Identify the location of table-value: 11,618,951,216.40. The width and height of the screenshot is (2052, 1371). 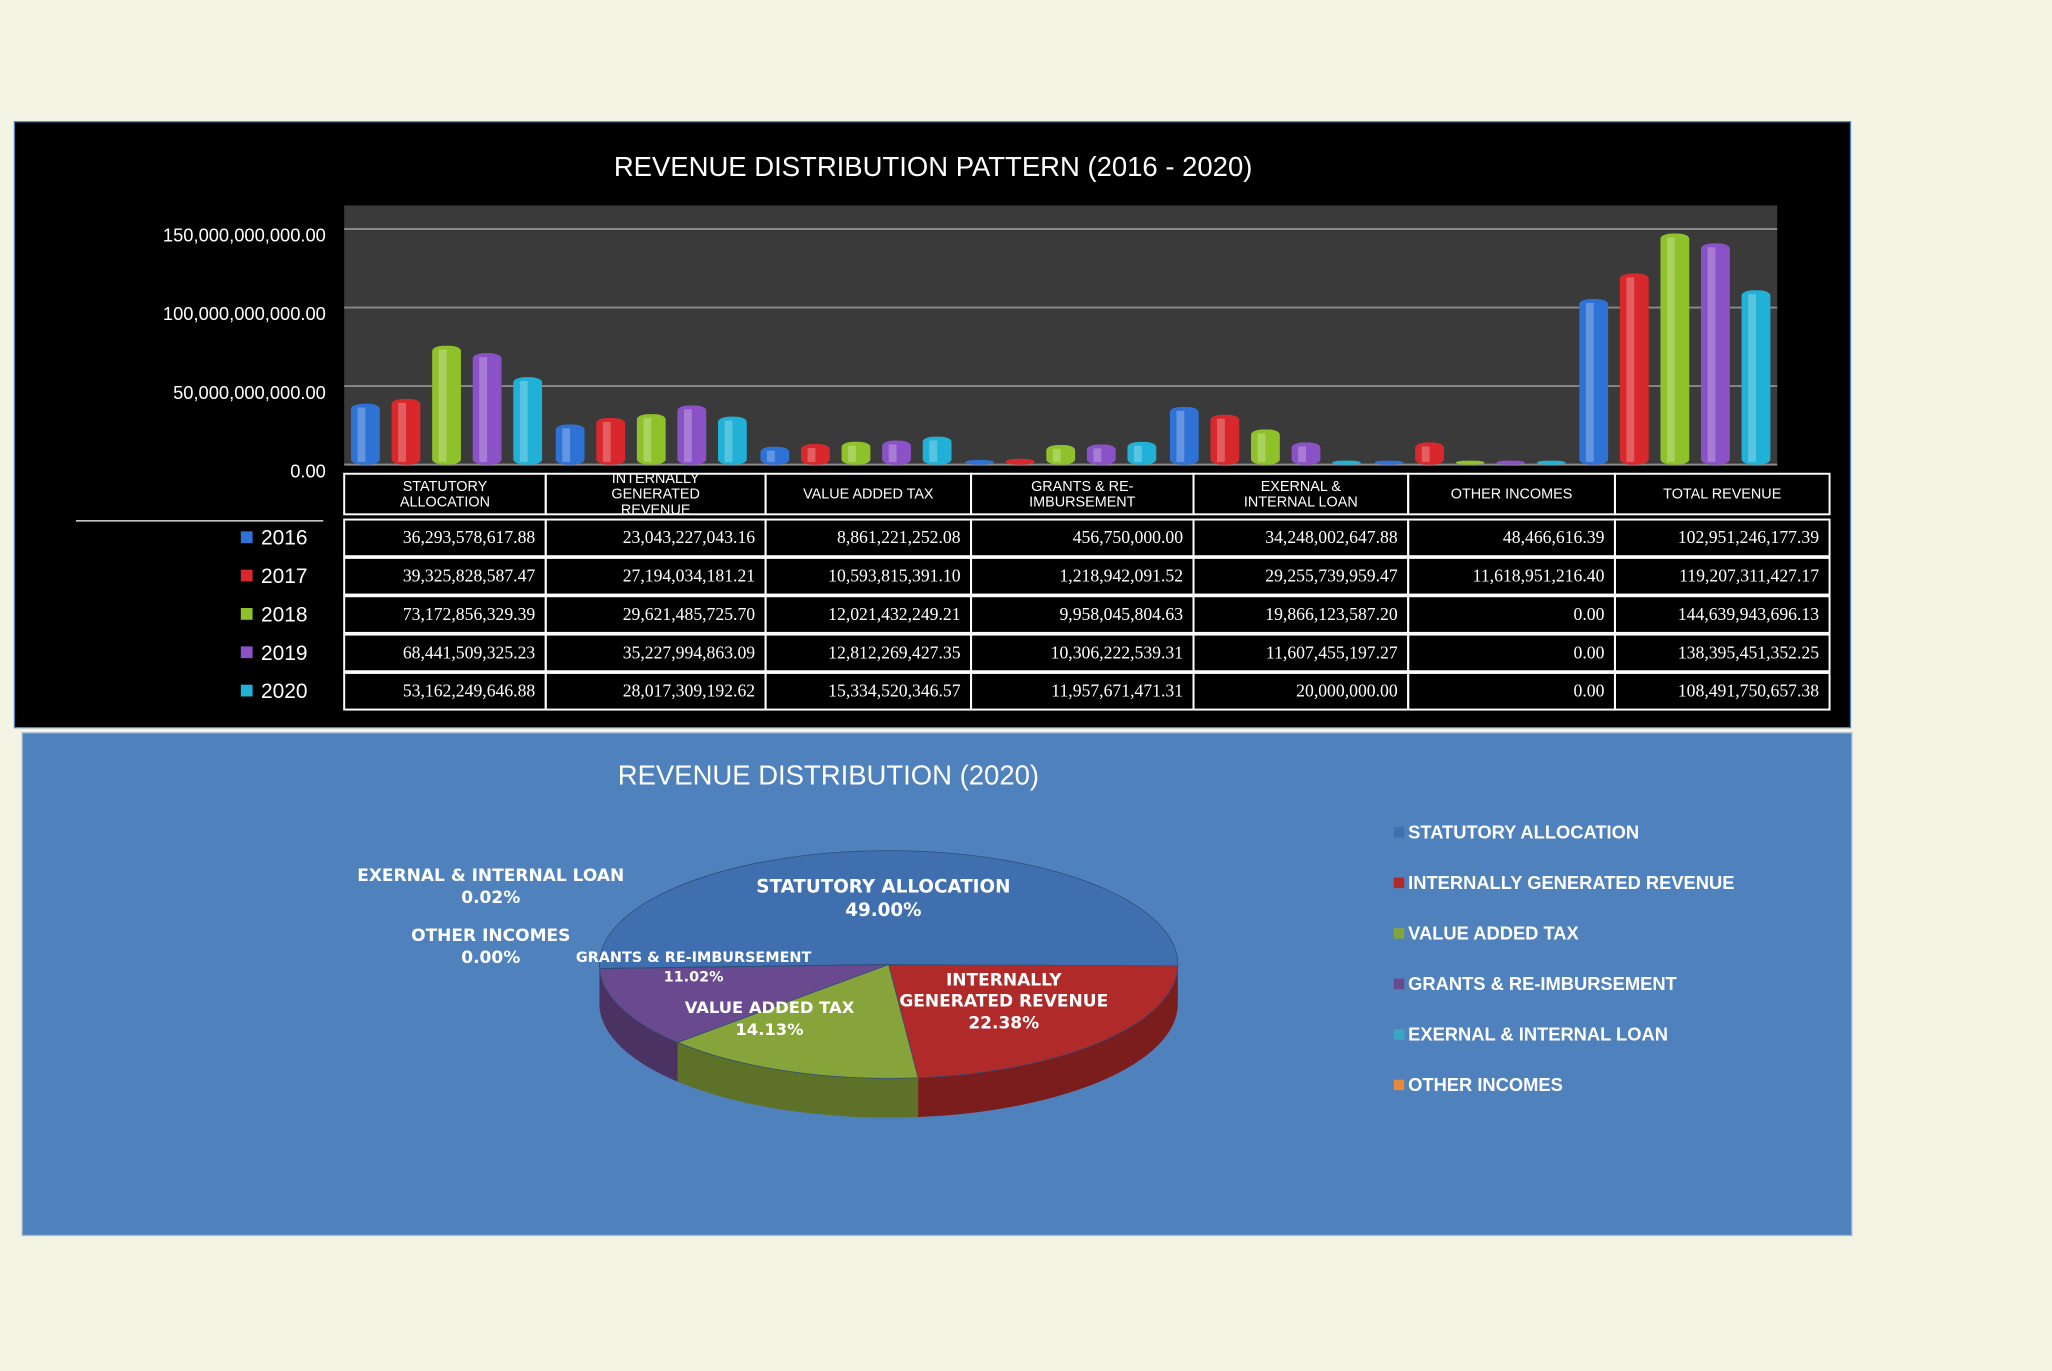
(1539, 576).